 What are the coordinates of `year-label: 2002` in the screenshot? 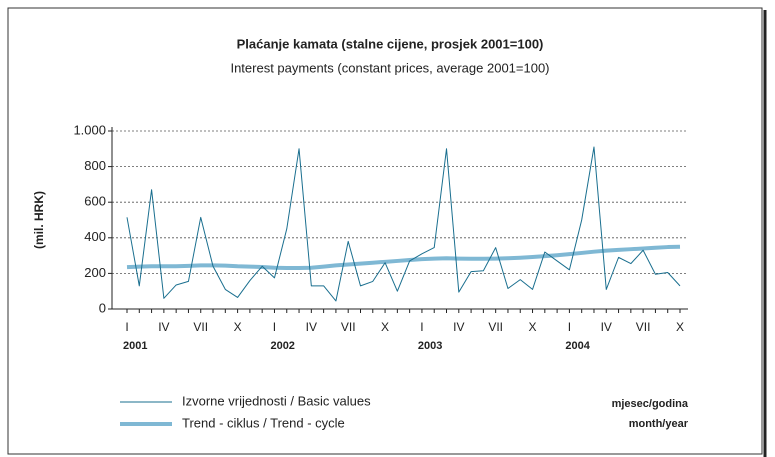 It's located at (282, 346).